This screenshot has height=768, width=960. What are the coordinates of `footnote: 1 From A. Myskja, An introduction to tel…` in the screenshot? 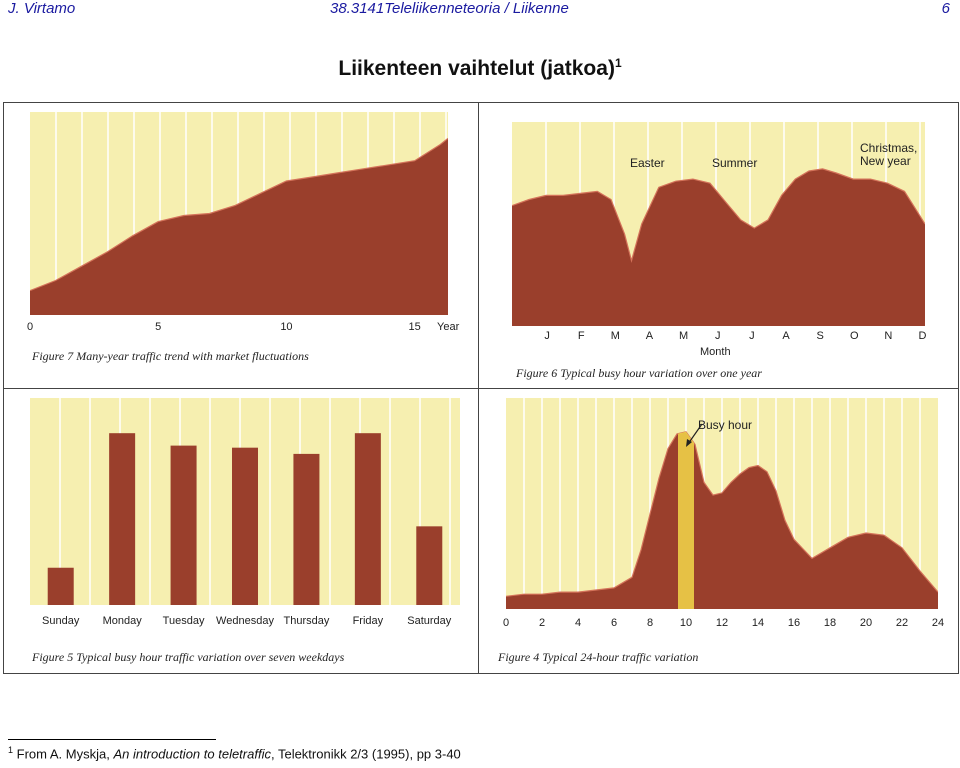 It's located at (234, 753).